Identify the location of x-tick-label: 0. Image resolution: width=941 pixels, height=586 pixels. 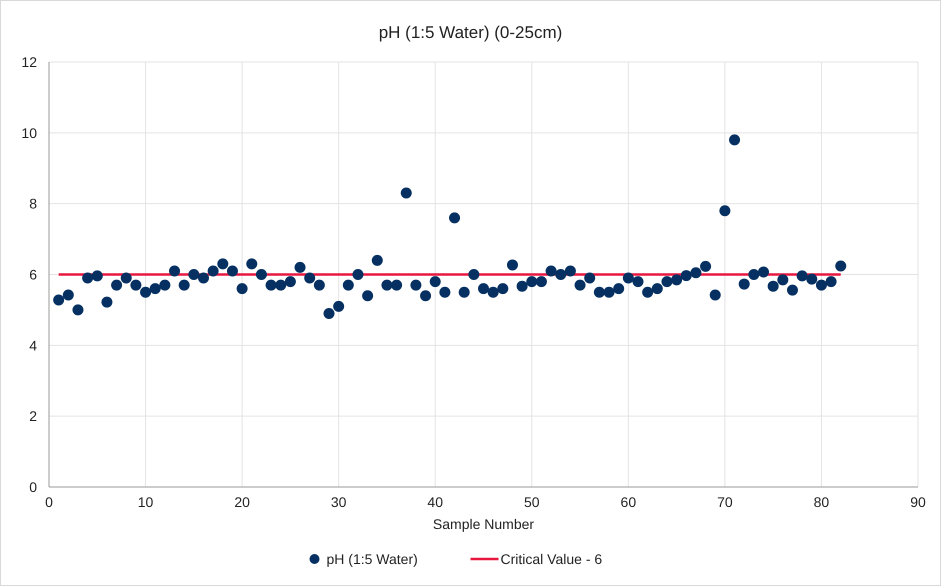
(49, 502).